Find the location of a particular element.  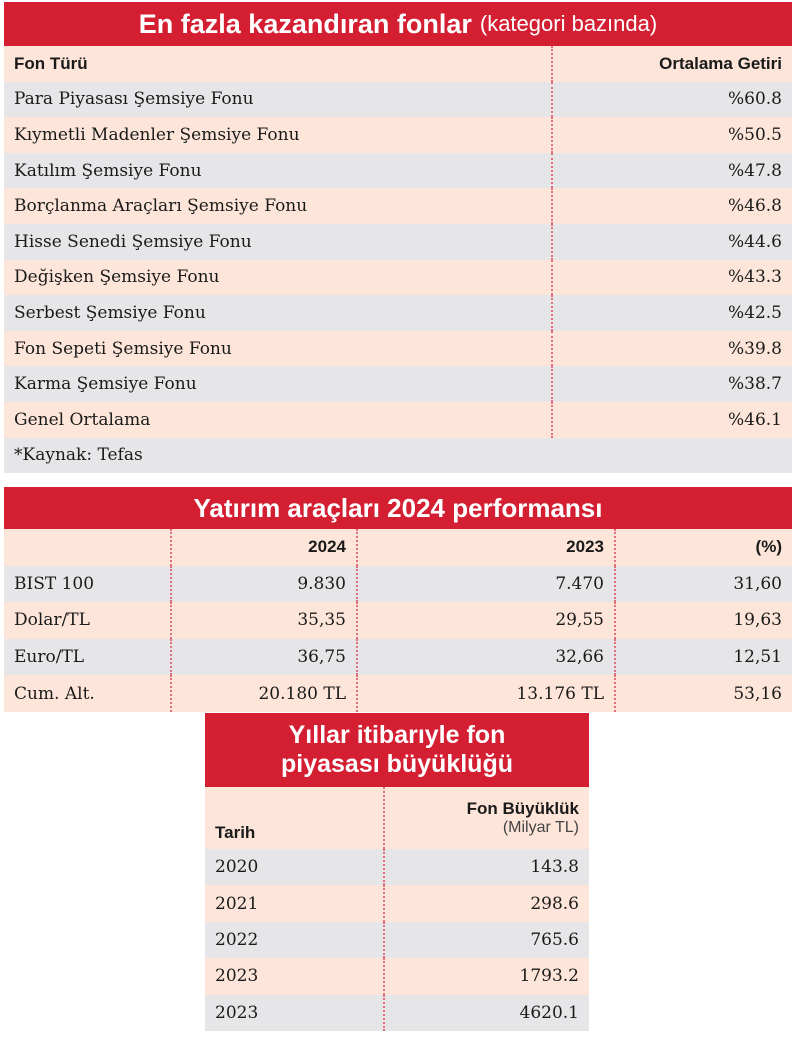

table-row: Borçlanma Araçları Şemsiye Fonu %46.8 is located at coordinates (398, 206).